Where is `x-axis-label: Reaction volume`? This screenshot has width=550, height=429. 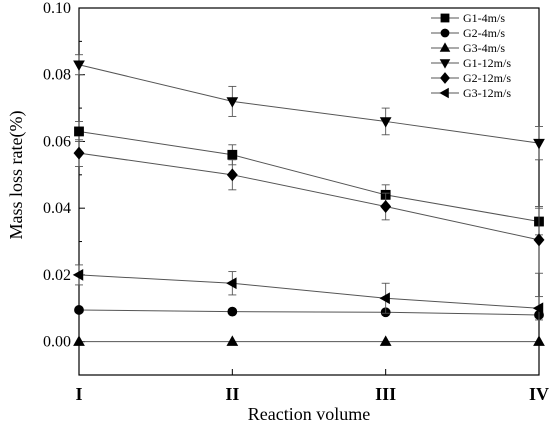 x-axis-label: Reaction volume is located at coordinates (309, 414).